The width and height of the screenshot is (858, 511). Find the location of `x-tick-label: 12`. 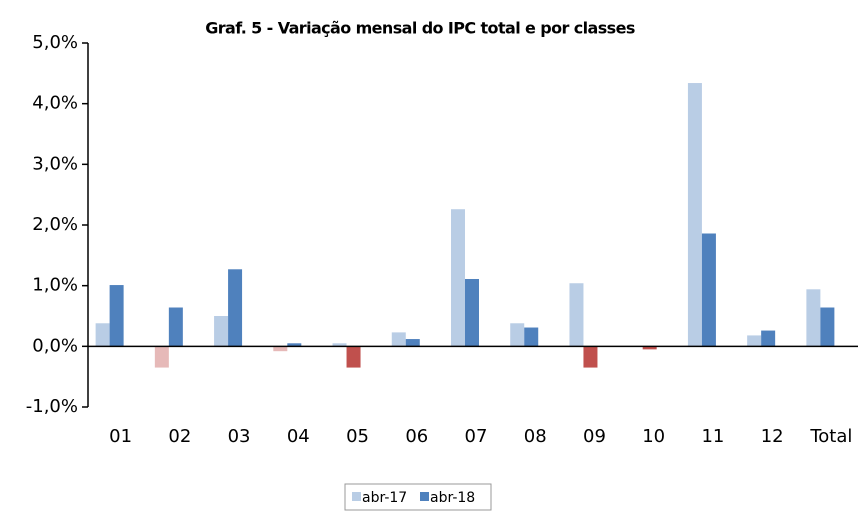

x-tick-label: 12 is located at coordinates (772, 436).